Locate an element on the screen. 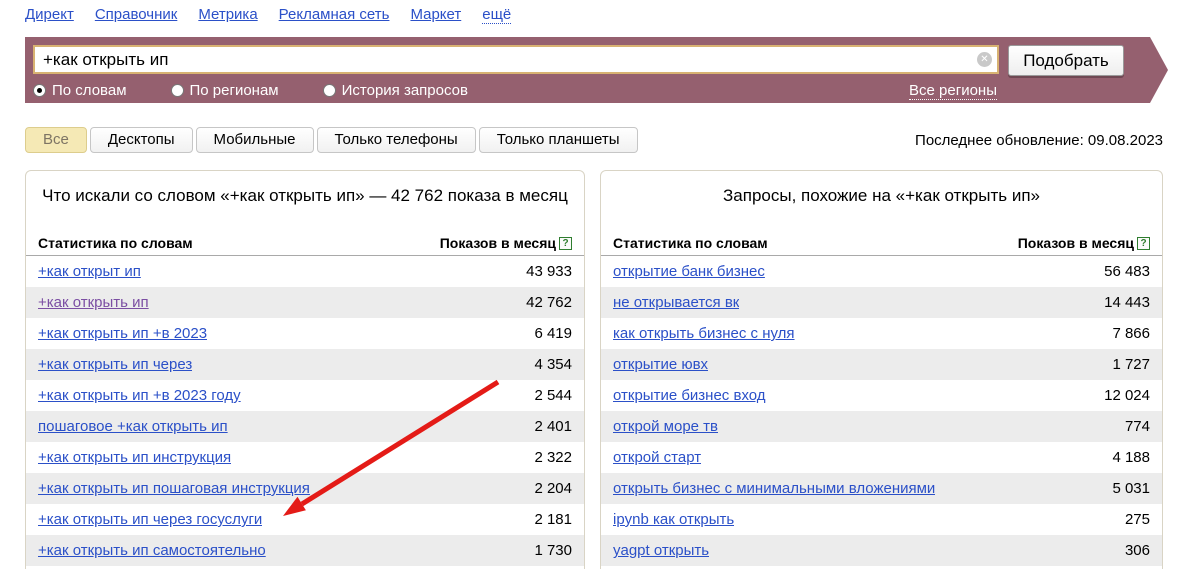 Image resolution: width=1180 pixels, height=569 pixels. mode-query-history: История запросов is located at coordinates (395, 90).